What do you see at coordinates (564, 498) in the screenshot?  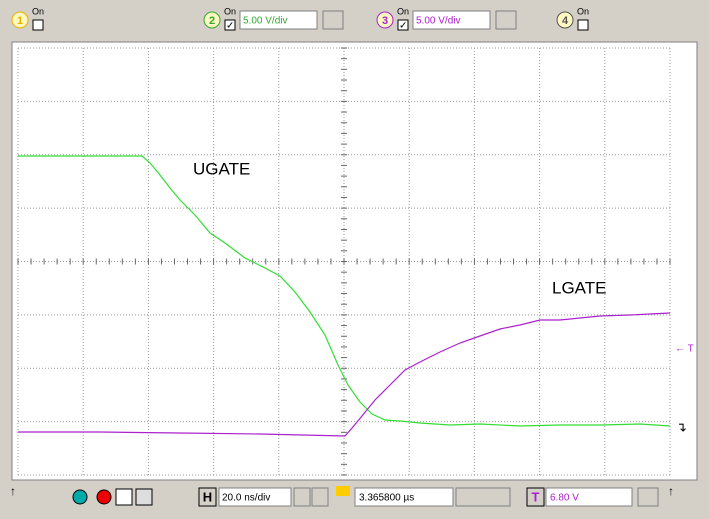 I see `trigger-level: 6.80 V` at bounding box center [564, 498].